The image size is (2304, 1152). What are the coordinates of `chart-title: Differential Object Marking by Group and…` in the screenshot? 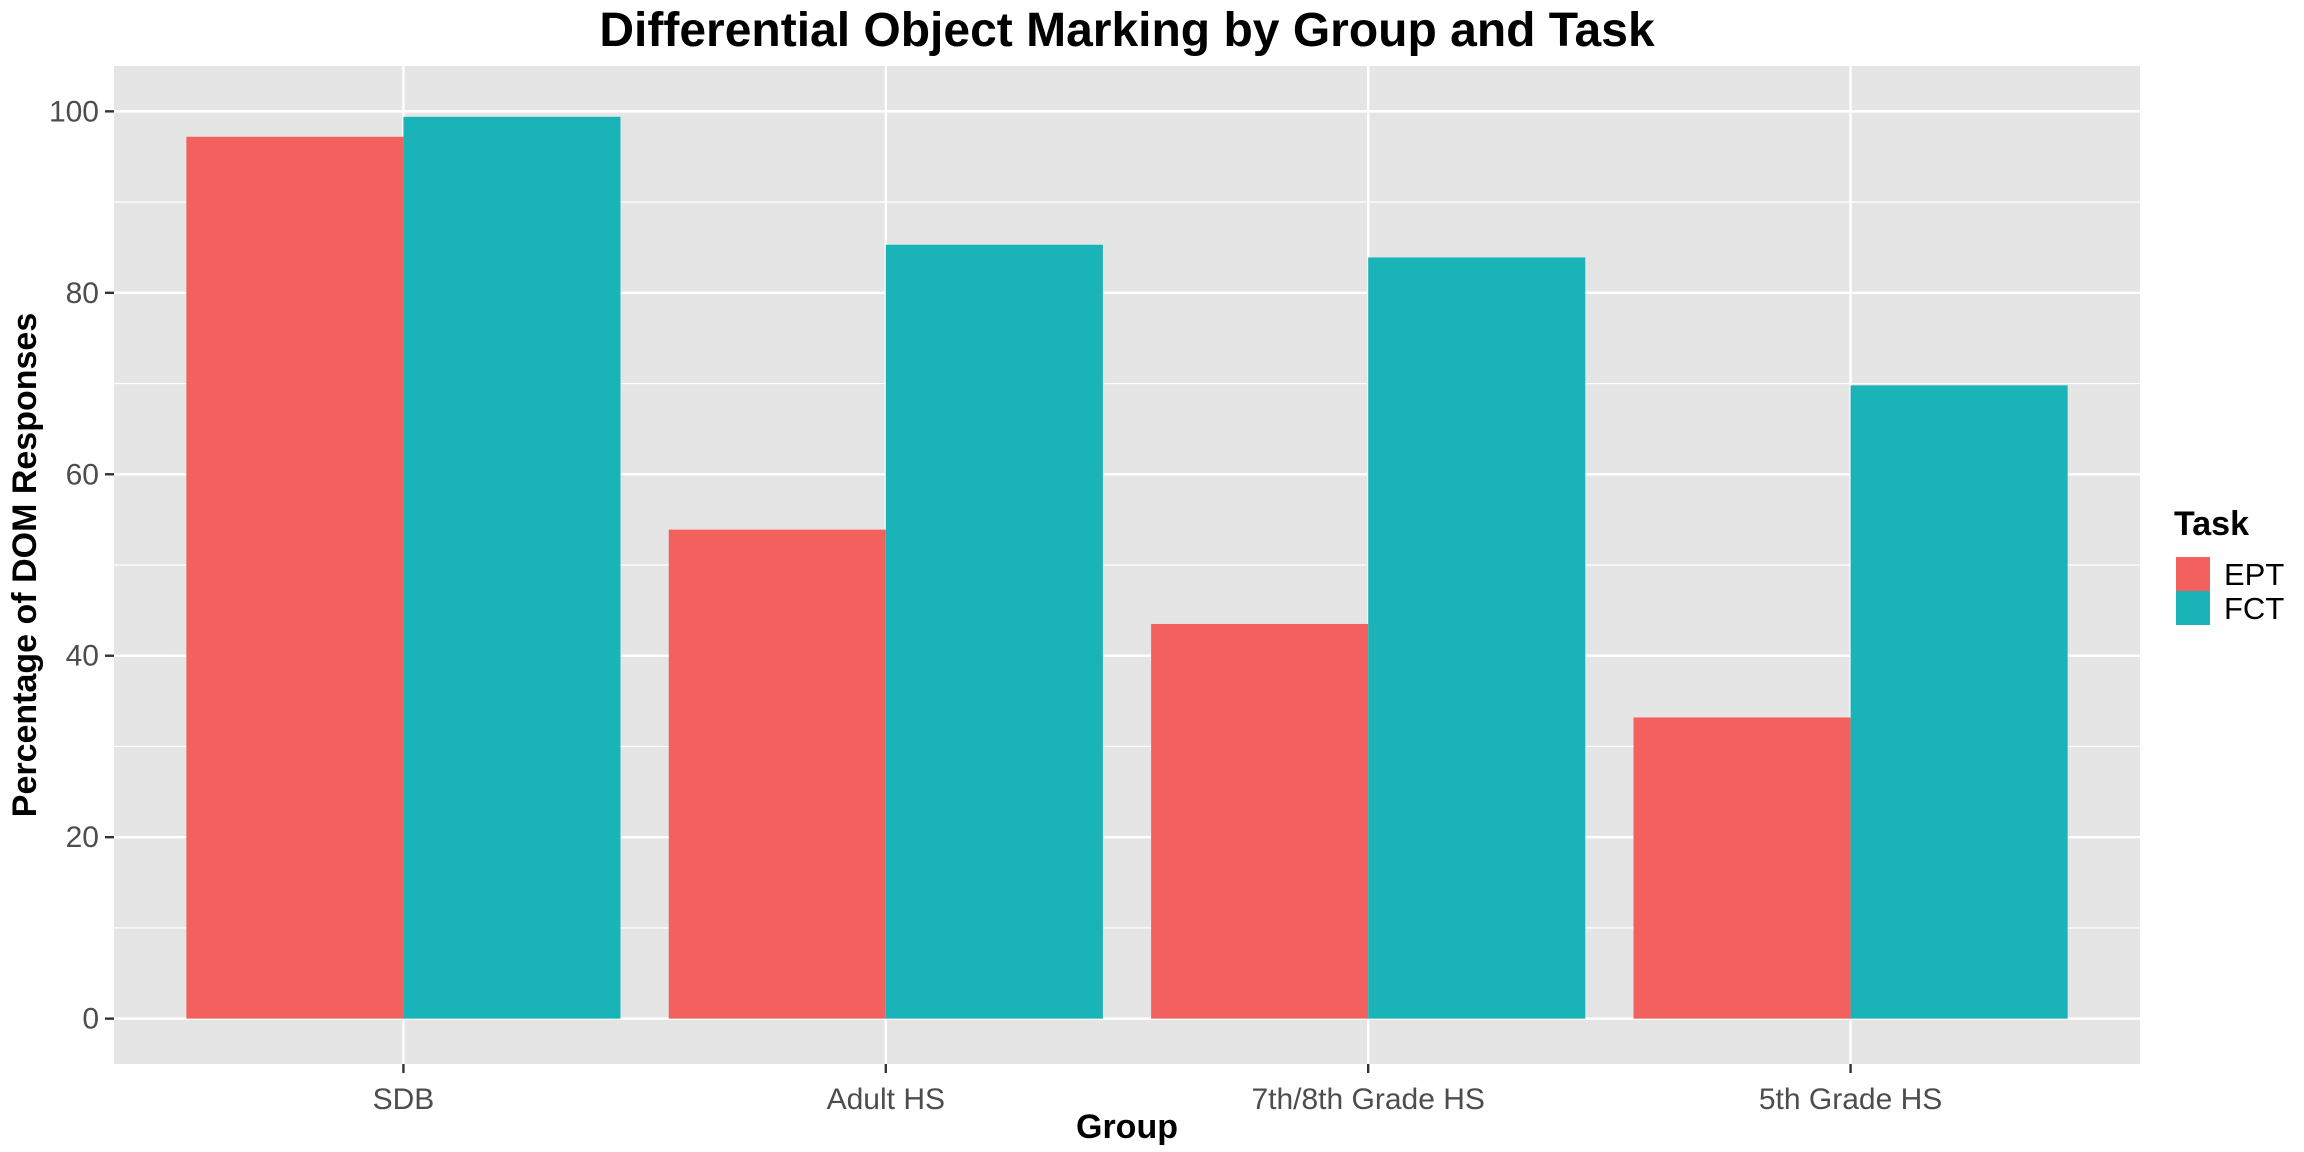 It's located at (1127, 30).